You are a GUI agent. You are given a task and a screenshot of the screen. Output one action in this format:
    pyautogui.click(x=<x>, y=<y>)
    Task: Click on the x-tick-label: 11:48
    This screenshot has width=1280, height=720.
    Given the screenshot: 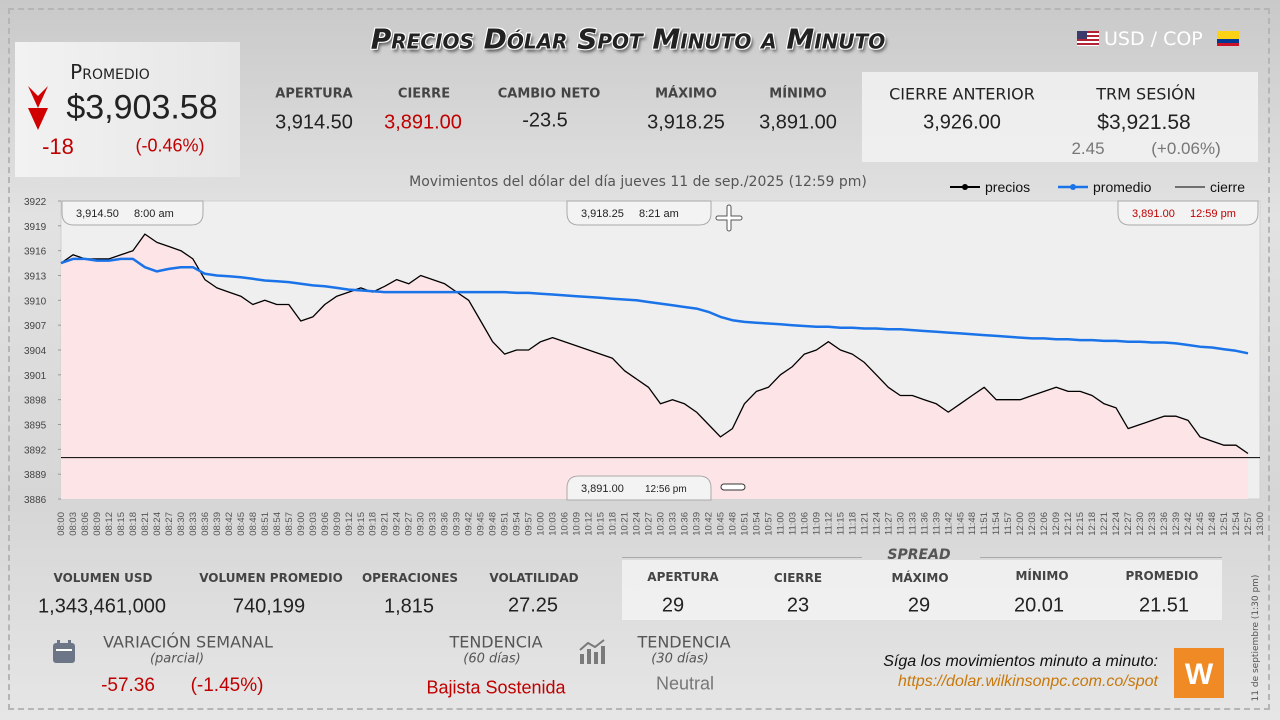 What is the action you would take?
    pyautogui.click(x=972, y=523)
    